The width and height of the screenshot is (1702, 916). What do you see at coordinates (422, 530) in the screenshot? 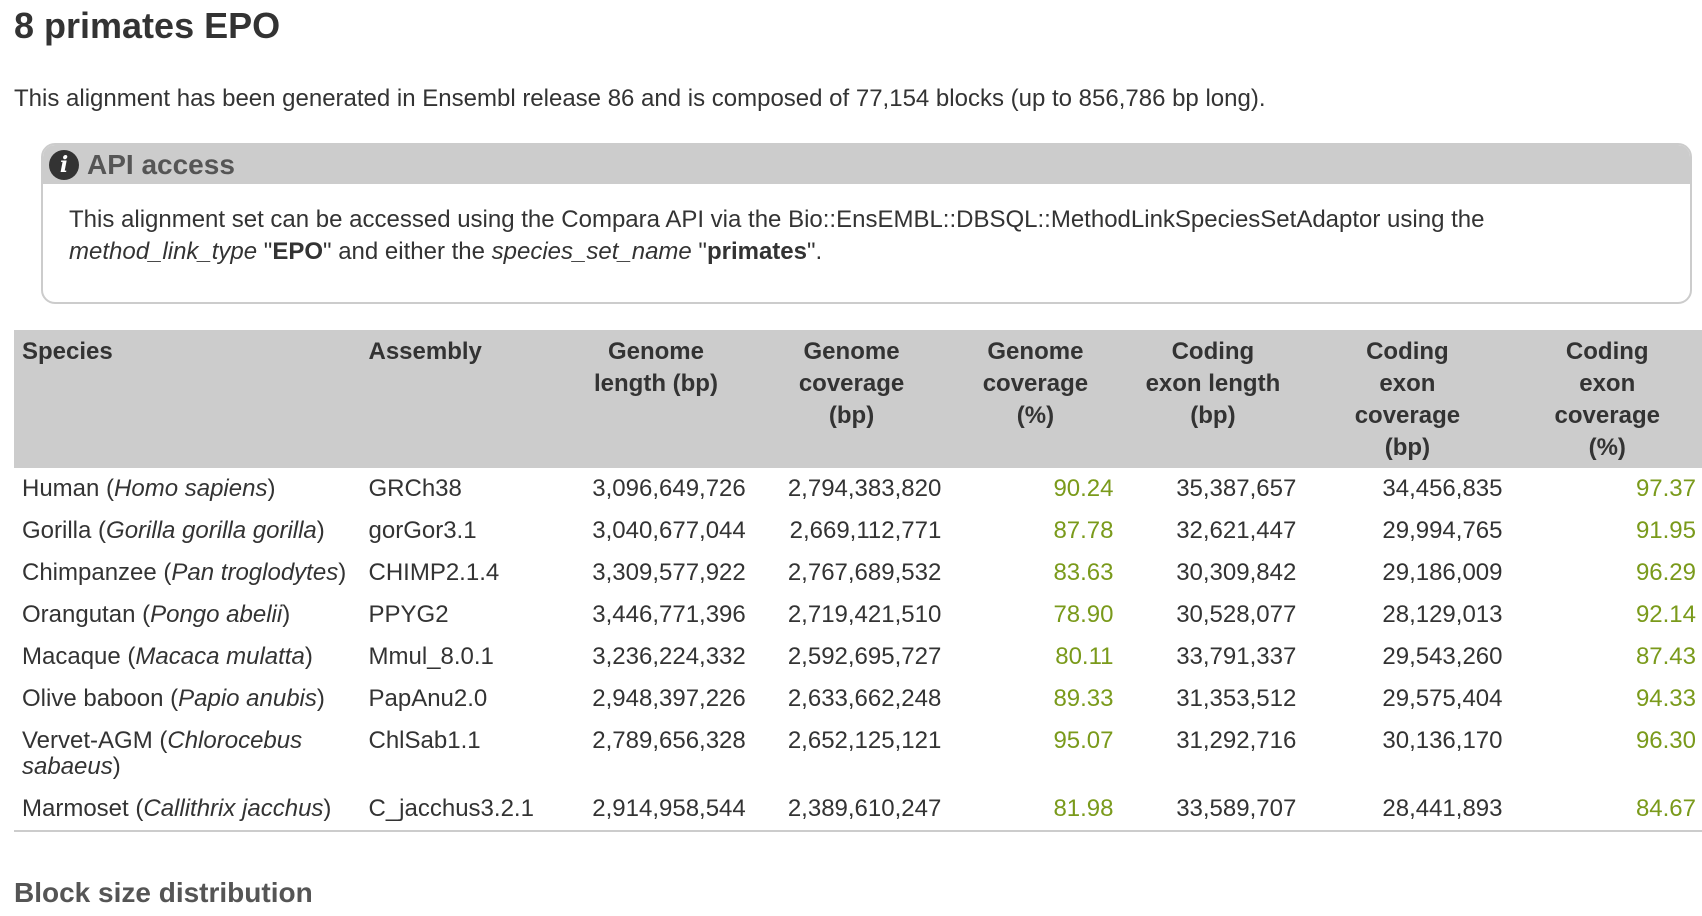
I see `assembly-cell: gorGor3.1` at bounding box center [422, 530].